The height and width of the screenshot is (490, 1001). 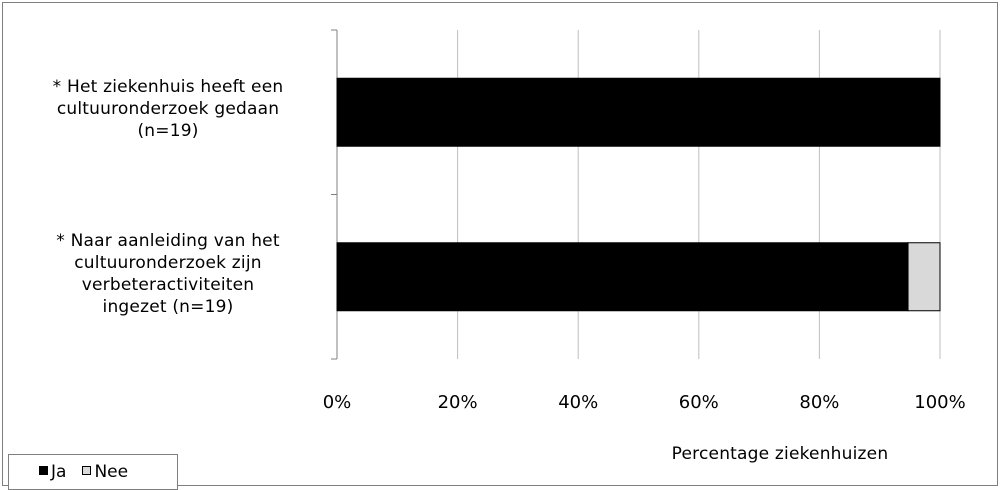 I want to click on x-tick-label: 80%, so click(x=819, y=402).